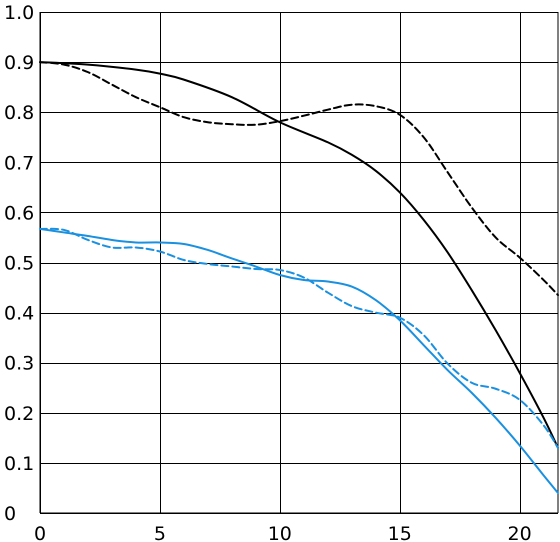 This screenshot has width=560, height=542. Describe the element at coordinates (40, 532) in the screenshot. I see `x-tick-label: 0` at that location.